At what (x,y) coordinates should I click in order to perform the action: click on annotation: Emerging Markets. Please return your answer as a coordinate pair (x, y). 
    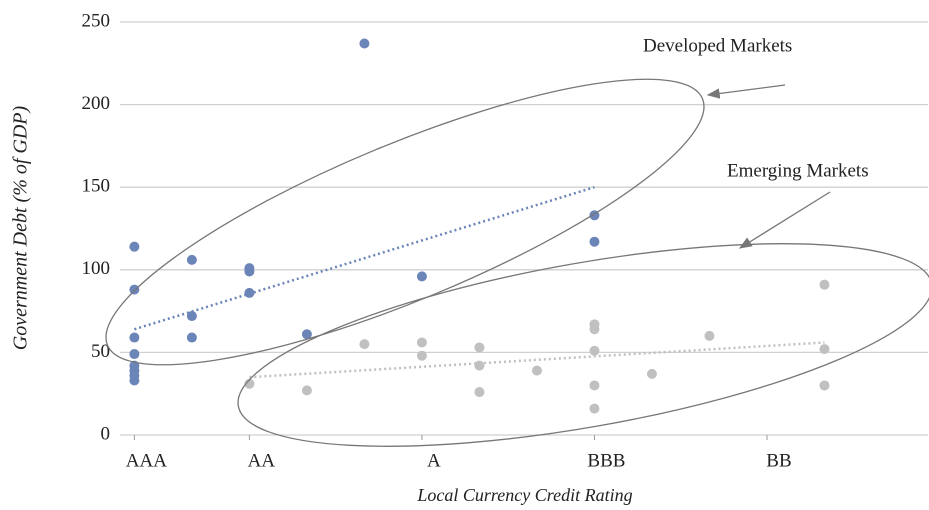
    Looking at the image, I should click on (798, 170).